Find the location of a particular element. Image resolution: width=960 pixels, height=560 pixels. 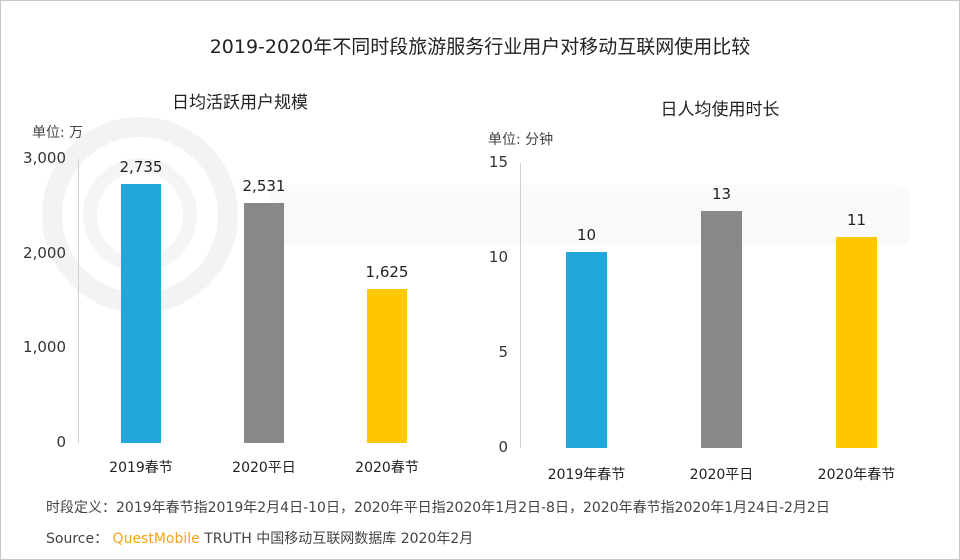

unit-label: 单位: 分钟 is located at coordinates (521, 140).